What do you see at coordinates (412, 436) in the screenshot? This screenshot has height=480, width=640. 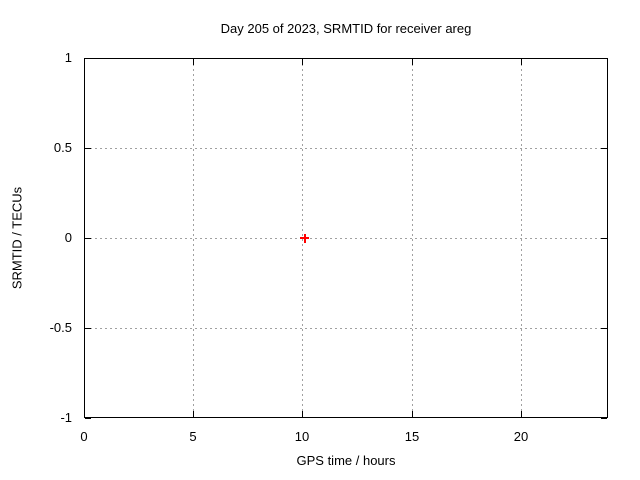 I see `x-tick-label: 15` at bounding box center [412, 436].